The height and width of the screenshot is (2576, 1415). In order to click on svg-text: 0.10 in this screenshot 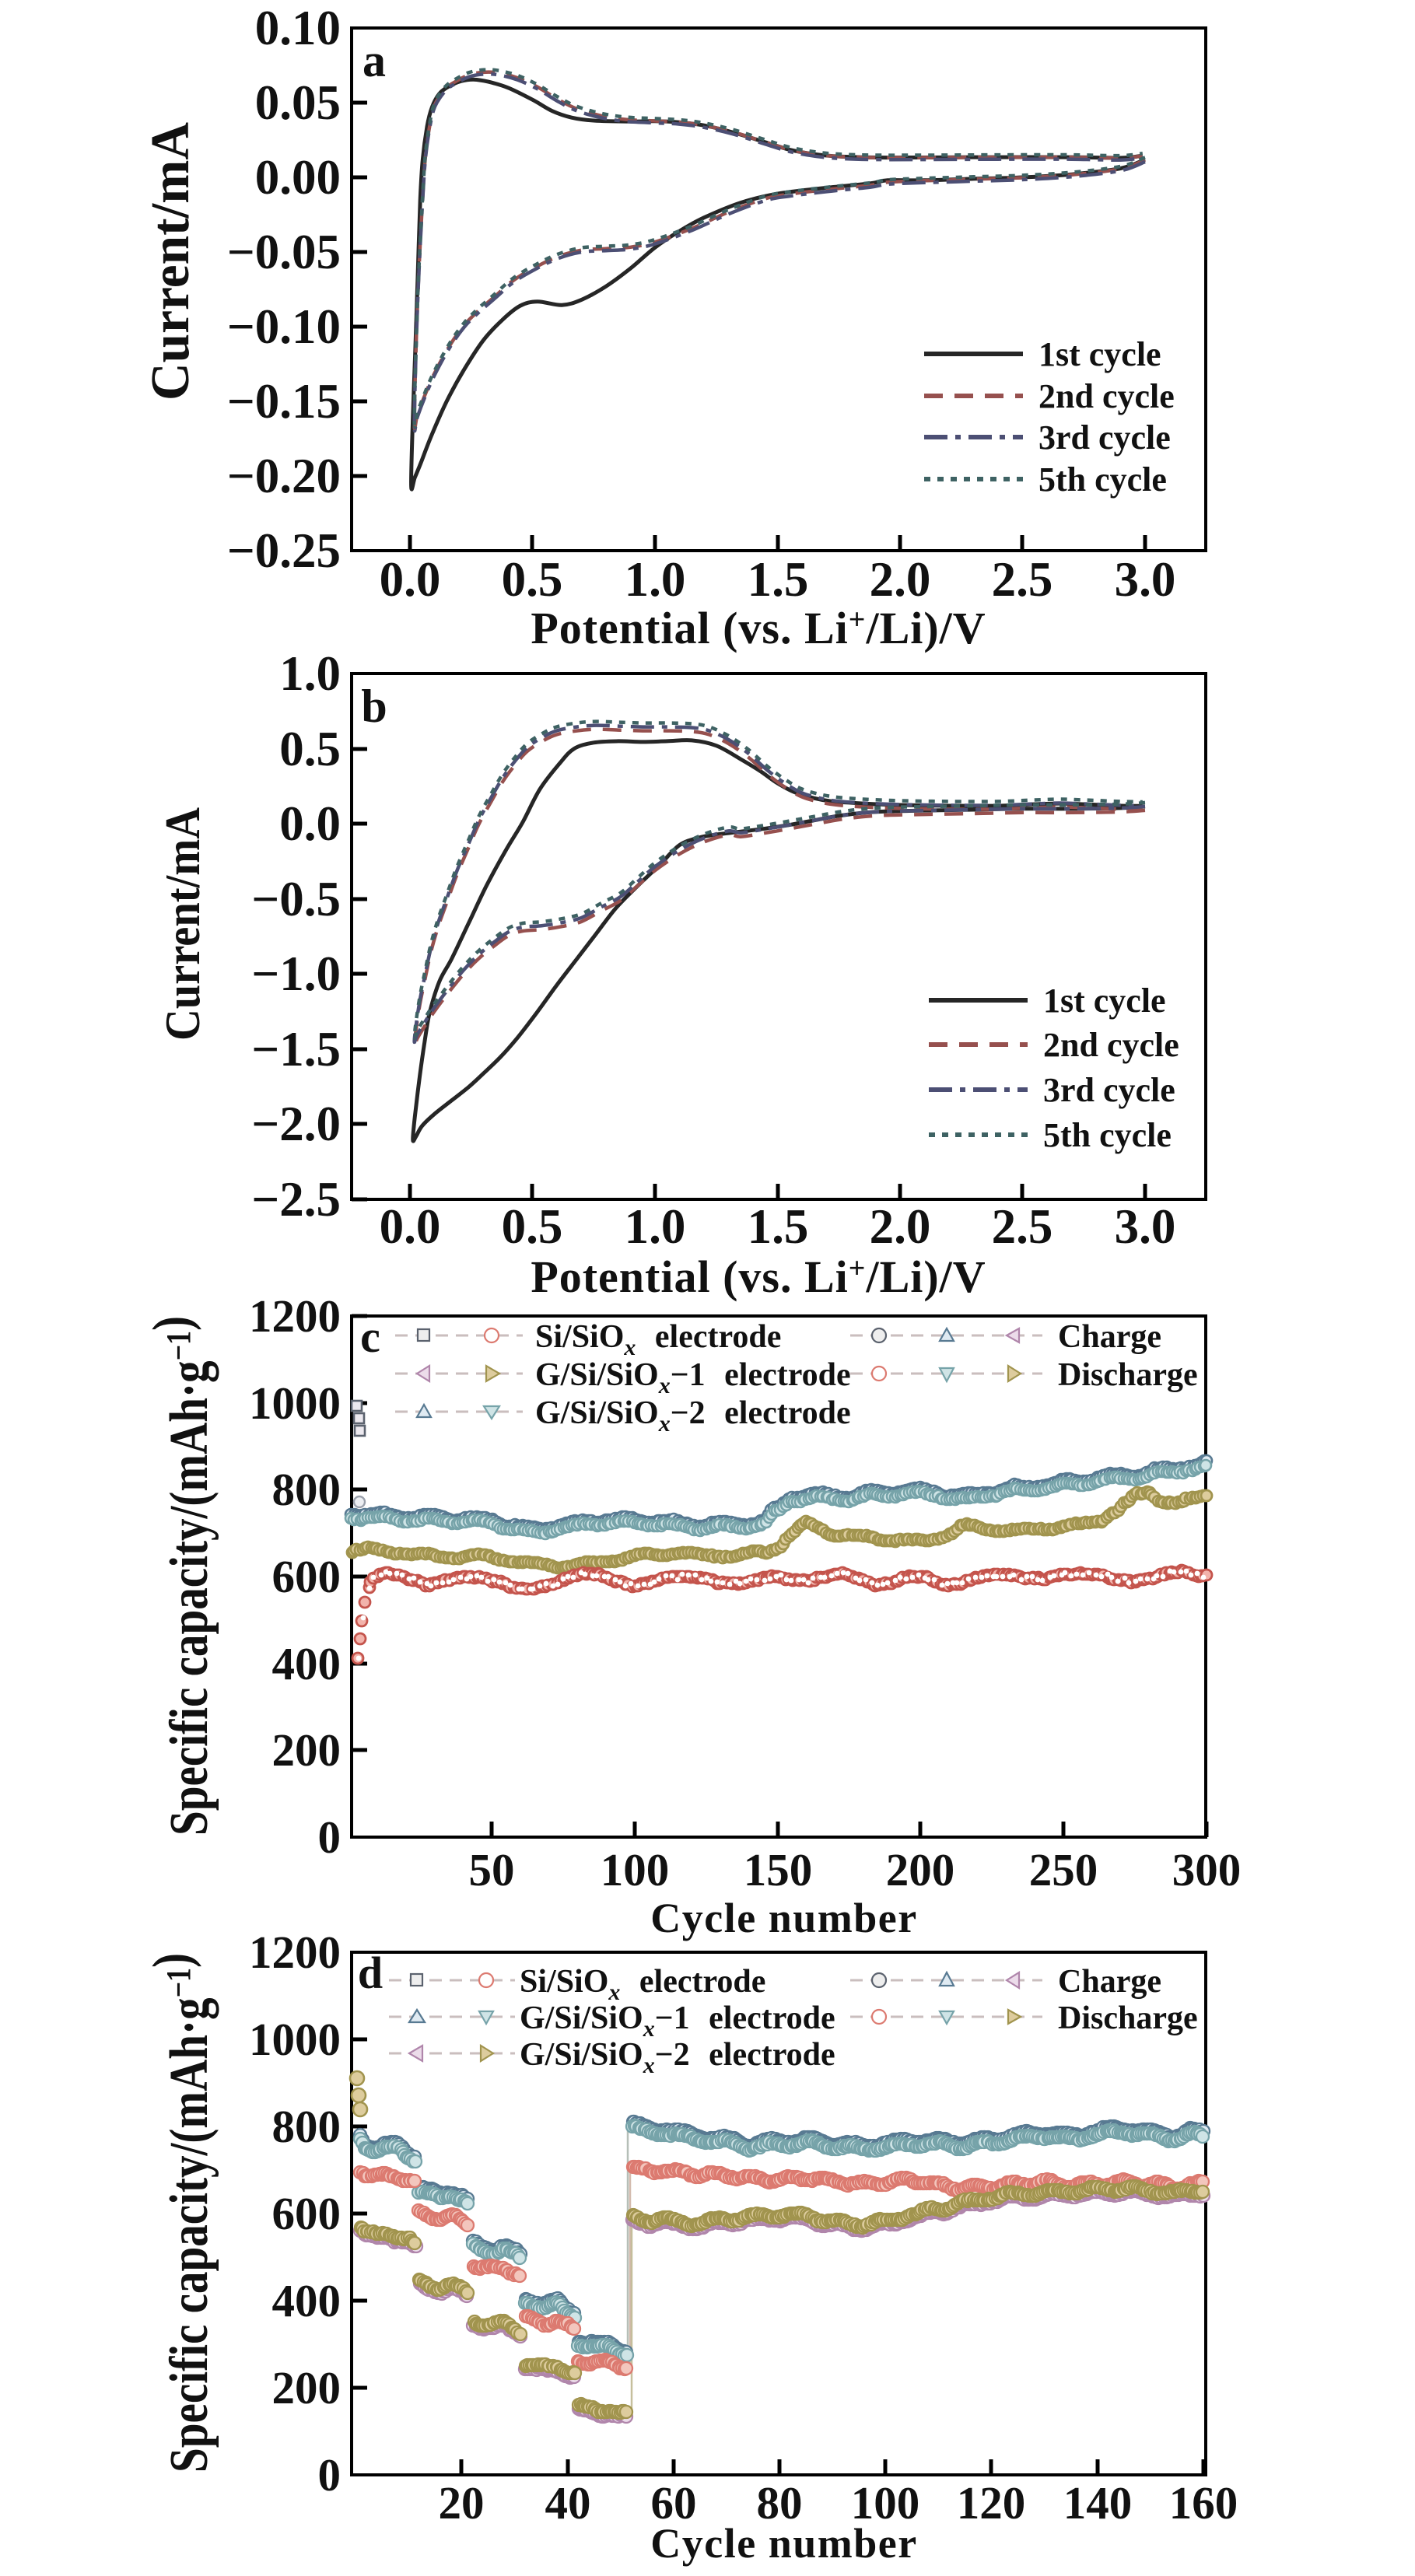, I will do `click(298, 28)`.